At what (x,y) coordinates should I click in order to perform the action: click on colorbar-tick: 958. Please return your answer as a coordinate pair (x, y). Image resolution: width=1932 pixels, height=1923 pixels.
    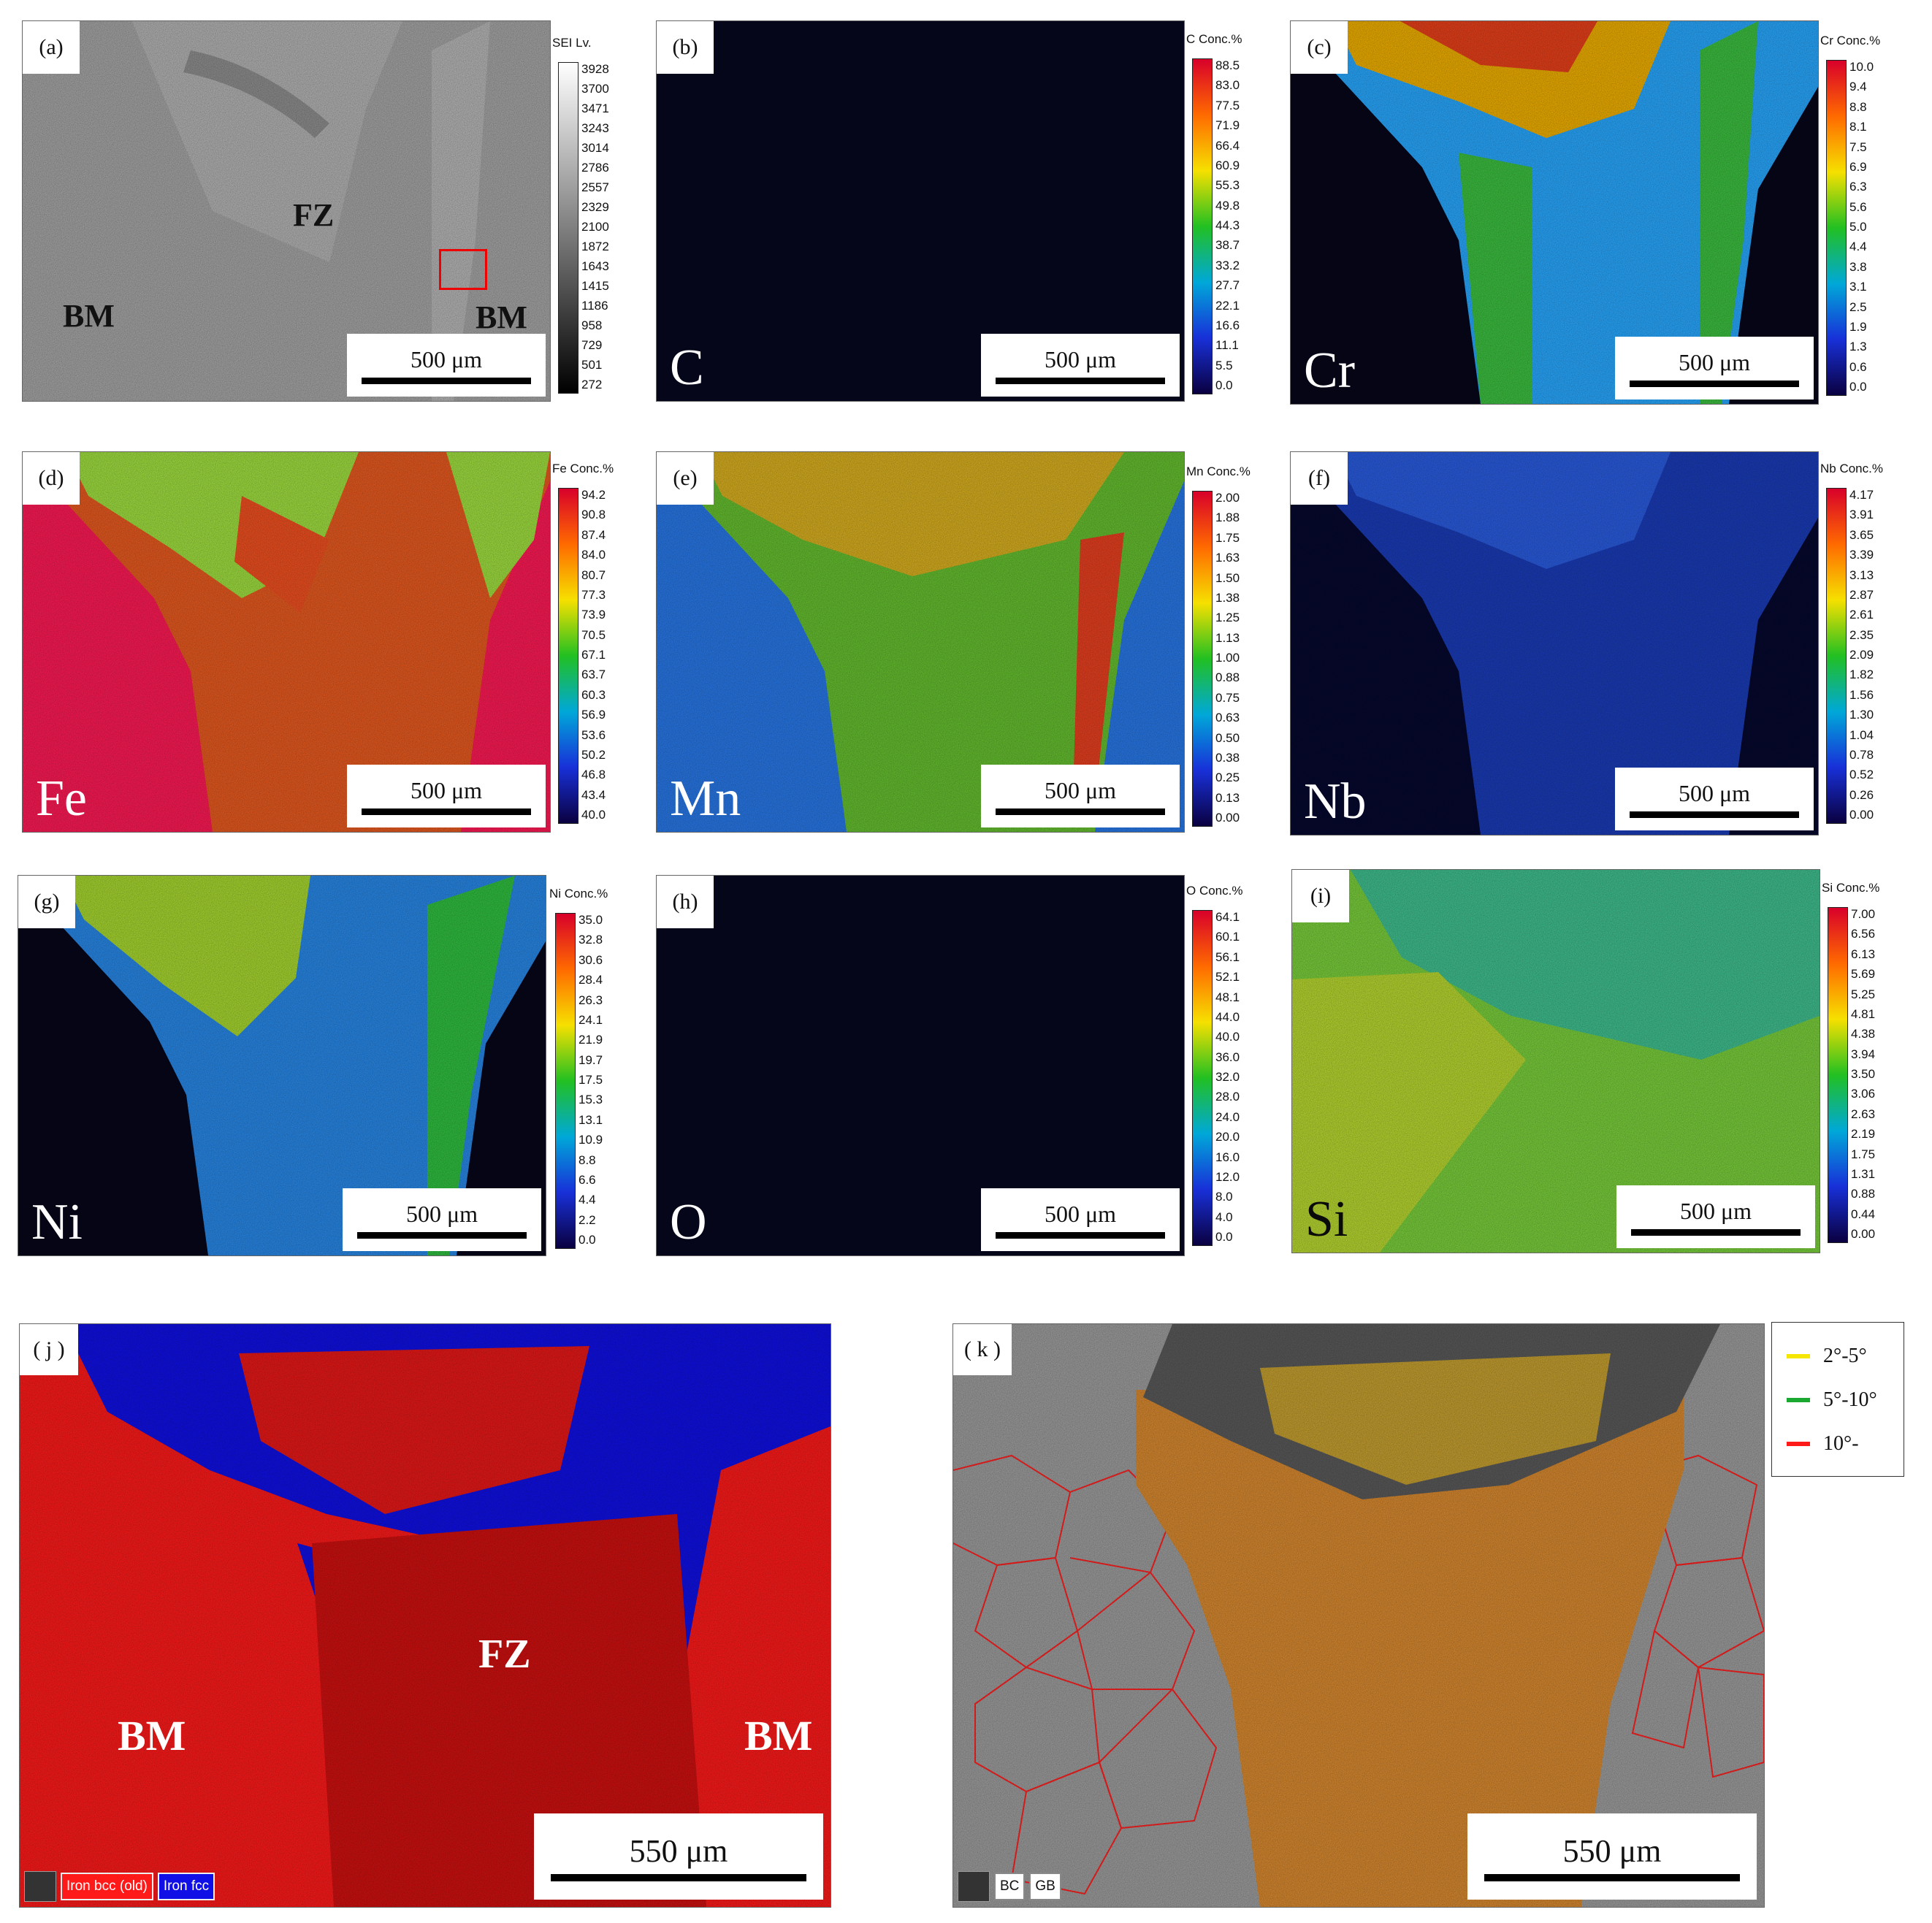
    Looking at the image, I should click on (592, 325).